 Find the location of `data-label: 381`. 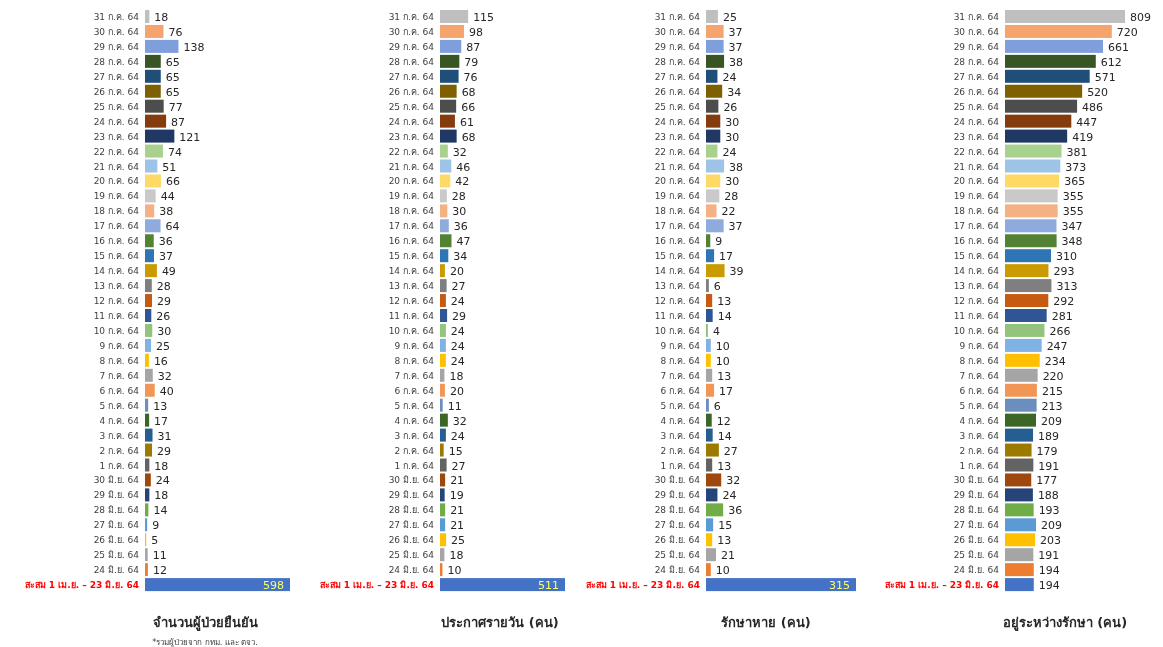

data-label: 381 is located at coordinates (1077, 152).